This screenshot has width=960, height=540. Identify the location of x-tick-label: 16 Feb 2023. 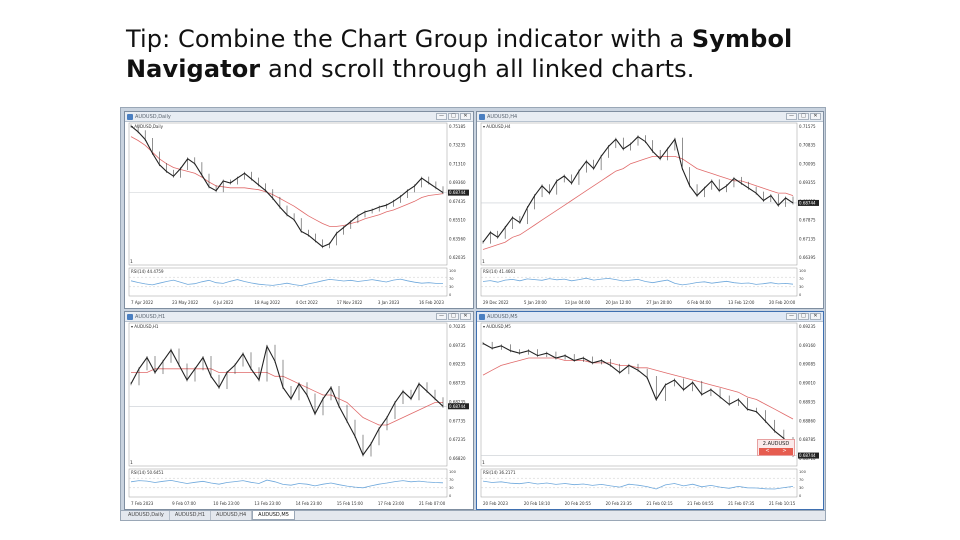
(431, 302).